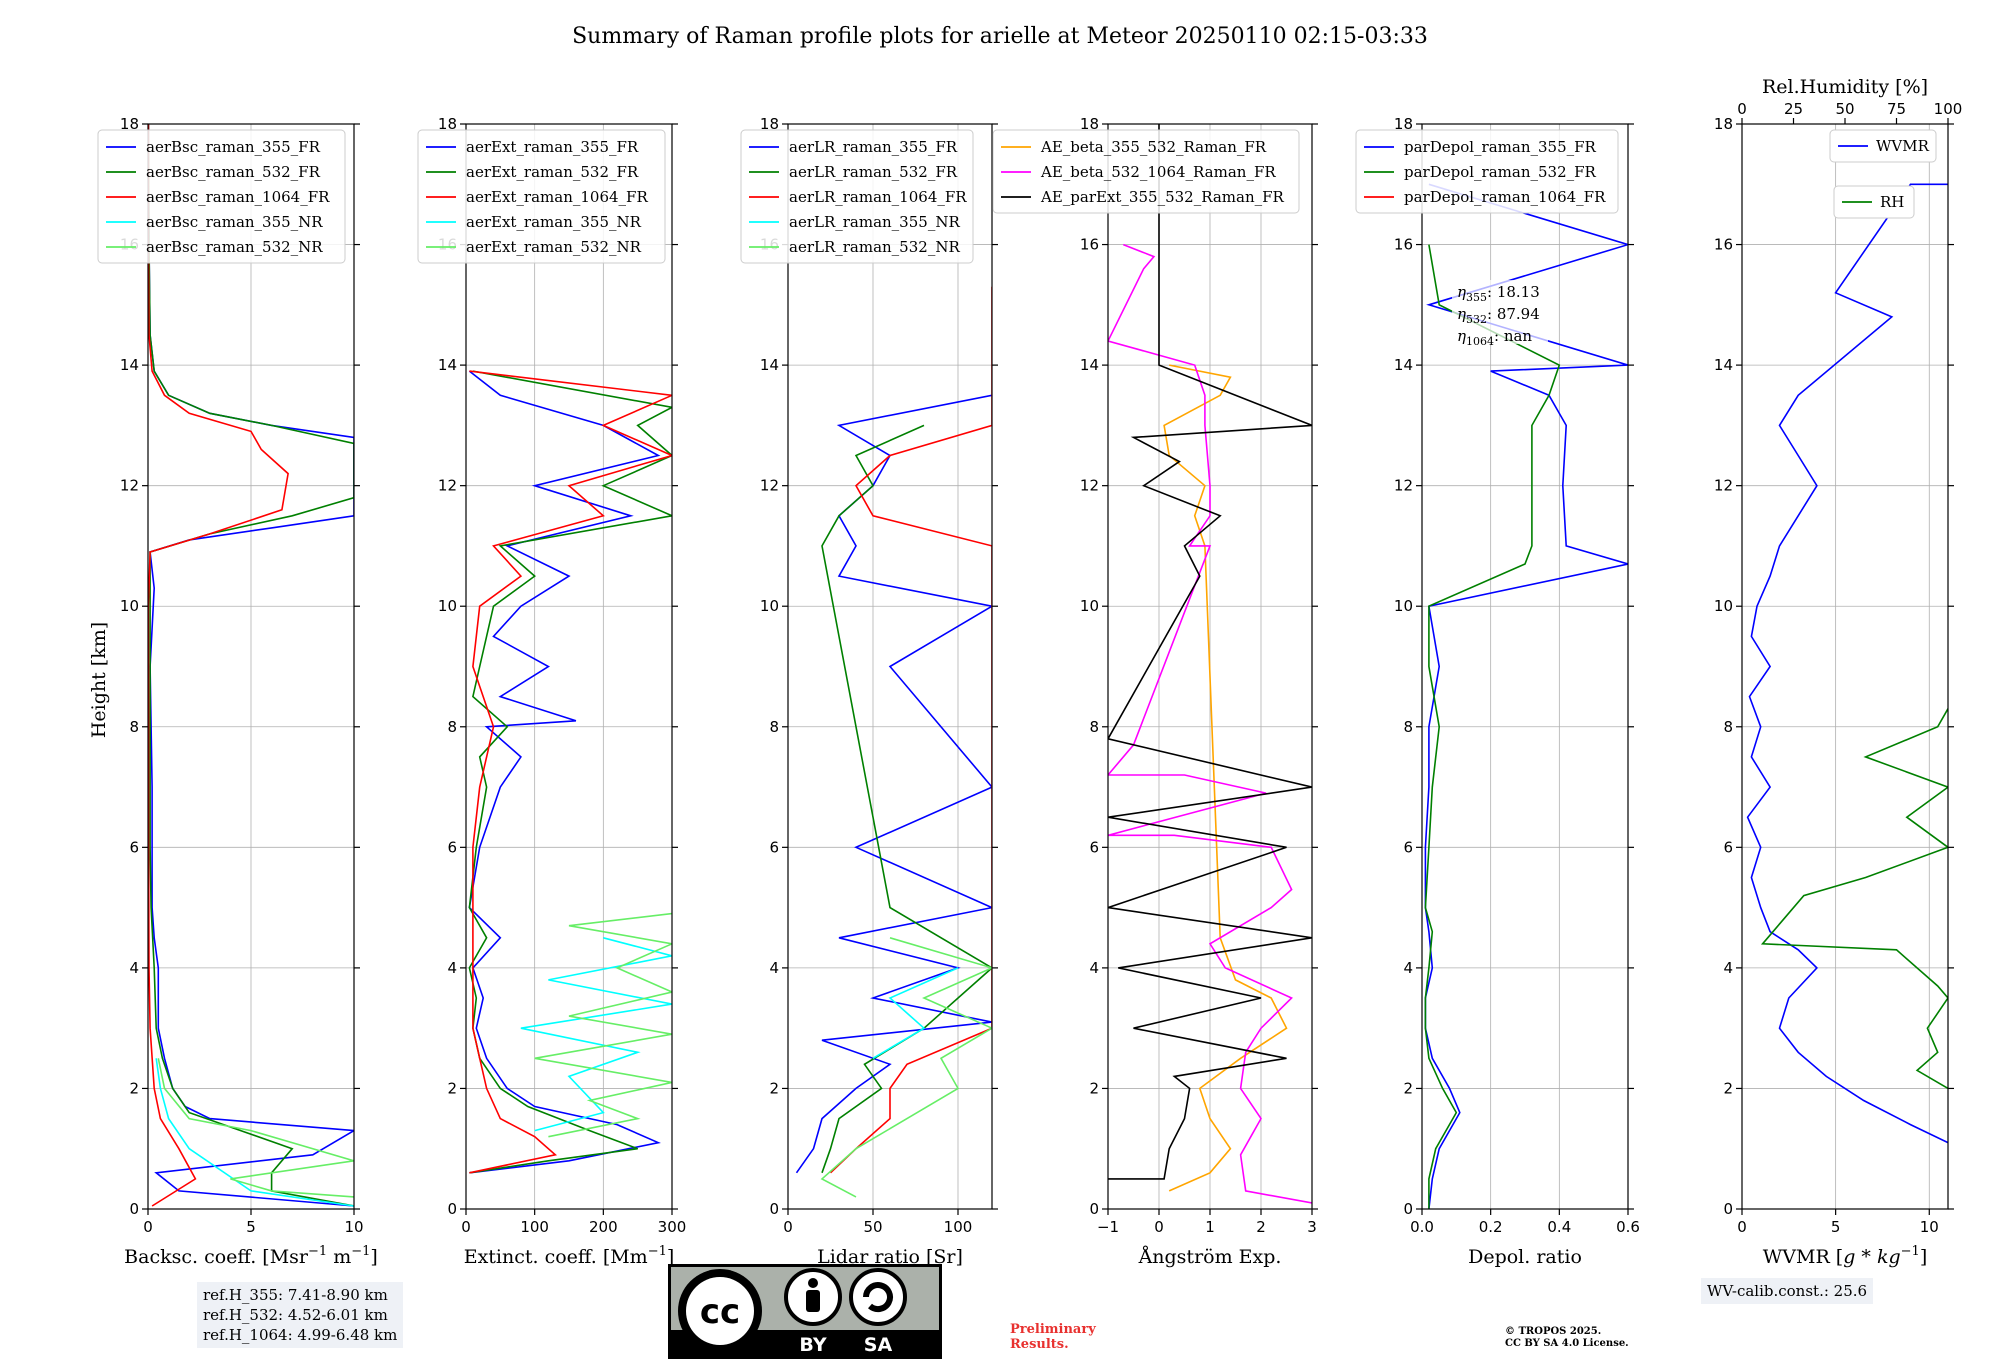 The width and height of the screenshot is (2000, 1360). Describe the element at coordinates (1480, 341) in the screenshot. I see `eta-1064-sub: 1064` at that location.